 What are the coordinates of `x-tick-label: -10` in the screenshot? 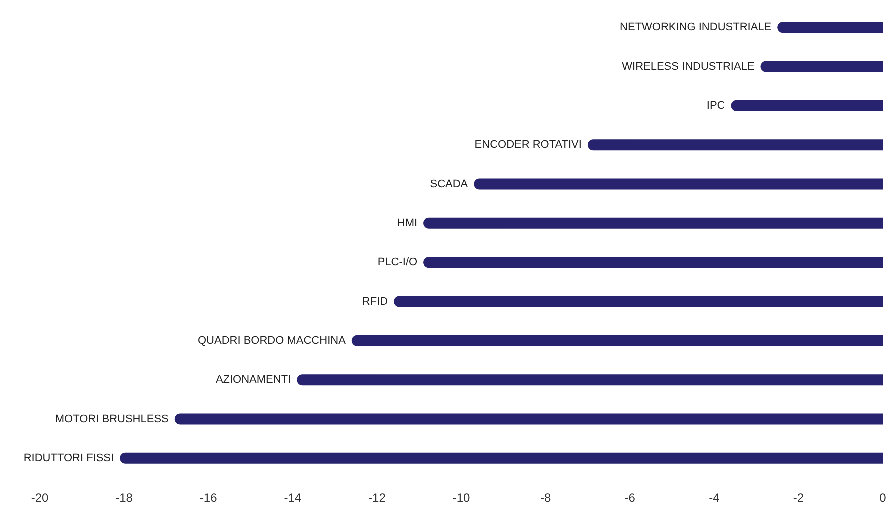 It's located at (461, 498).